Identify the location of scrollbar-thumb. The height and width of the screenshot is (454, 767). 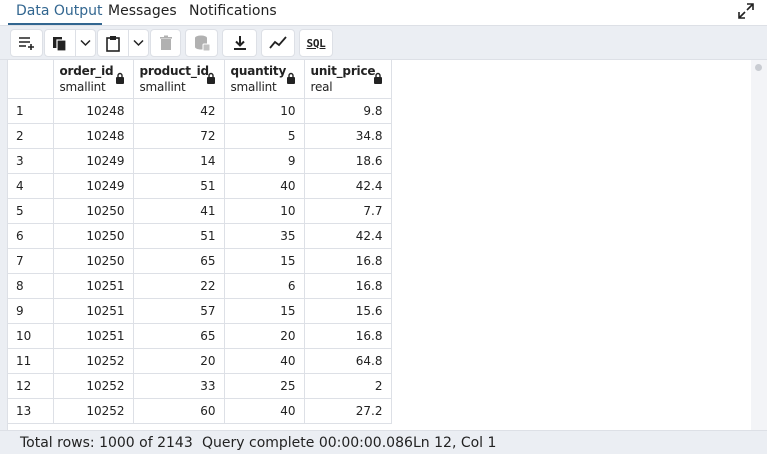
(758, 67).